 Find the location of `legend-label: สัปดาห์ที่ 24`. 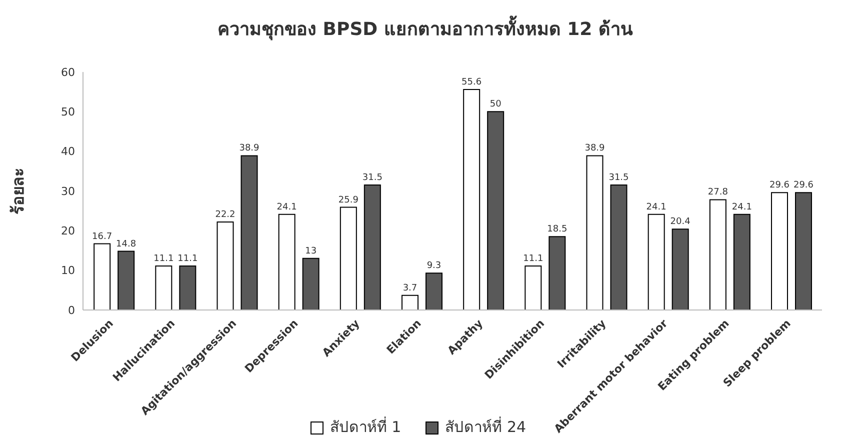

legend-label: สัปดาห์ที่ 24 is located at coordinates (485, 427).